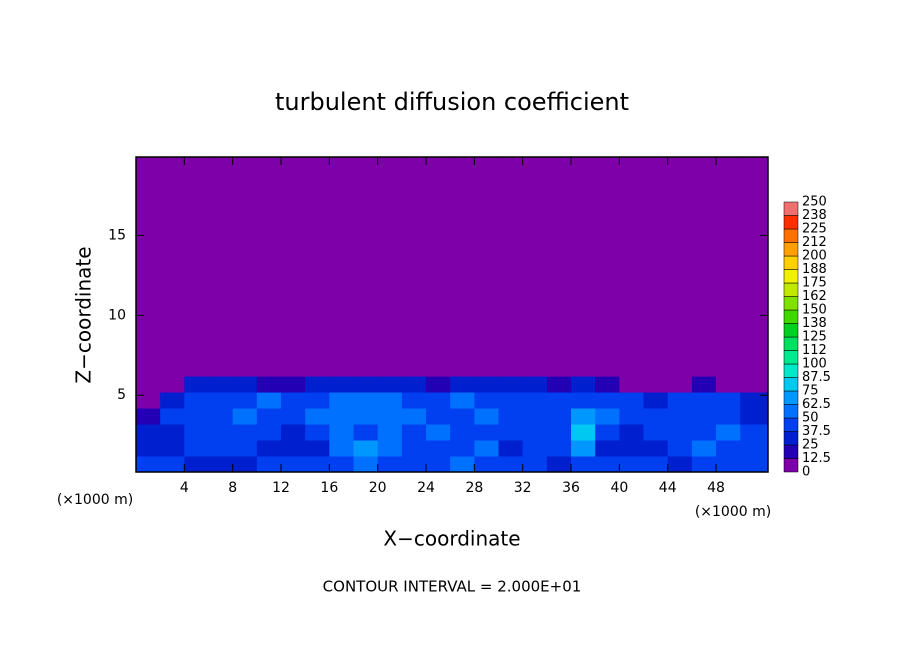 Image resolution: width=904 pixels, height=654 pixels. What do you see at coordinates (806, 472) in the screenshot?
I see `colorbar-label: 0` at bounding box center [806, 472].